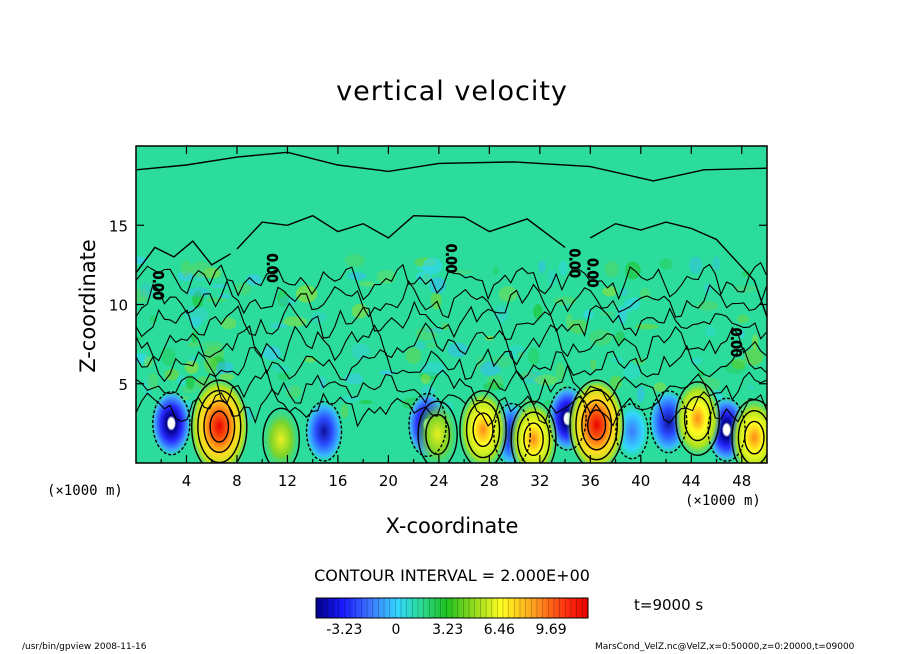  Describe the element at coordinates (396, 630) in the screenshot. I see `colorbar-tick-label: 0` at that location.